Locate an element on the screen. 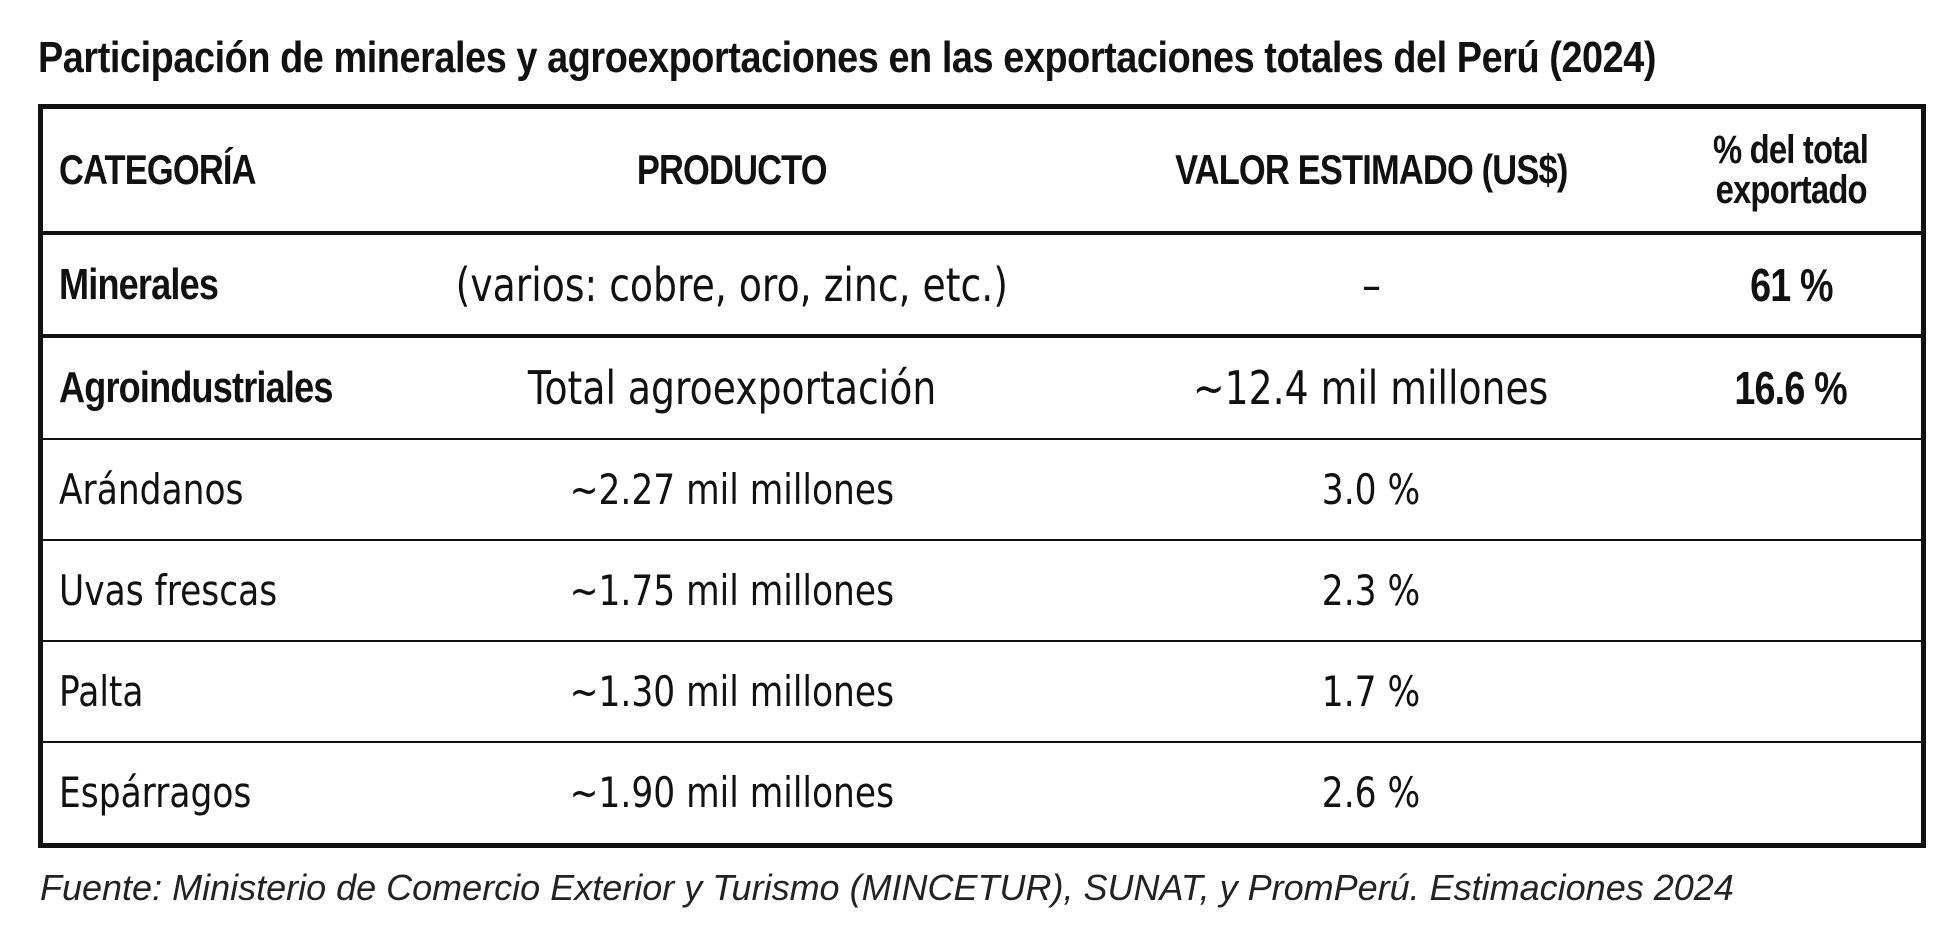 Image resolution: width=1956 pixels, height=930 pixels. table-cell-producto: ~2.27 mil millones is located at coordinates (732, 489).